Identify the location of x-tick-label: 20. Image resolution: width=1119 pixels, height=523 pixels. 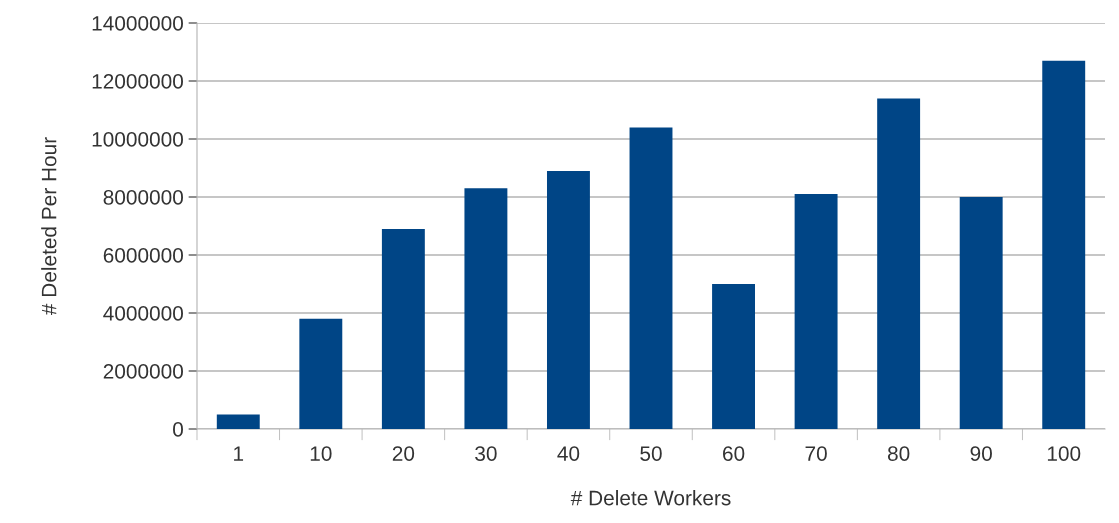
(403, 453).